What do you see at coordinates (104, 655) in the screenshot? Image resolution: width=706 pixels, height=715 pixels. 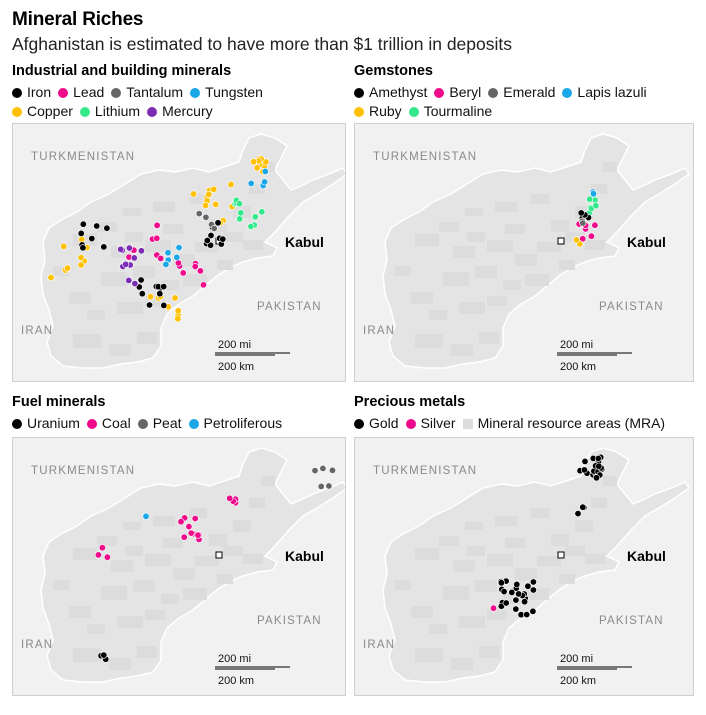 I see `uranium-deposit` at bounding box center [104, 655].